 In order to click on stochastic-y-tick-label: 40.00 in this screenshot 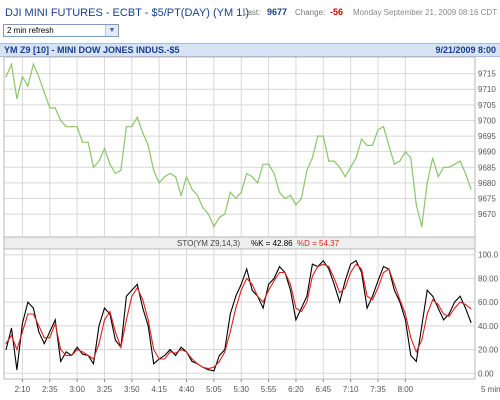, I will do `click(488, 326)`.